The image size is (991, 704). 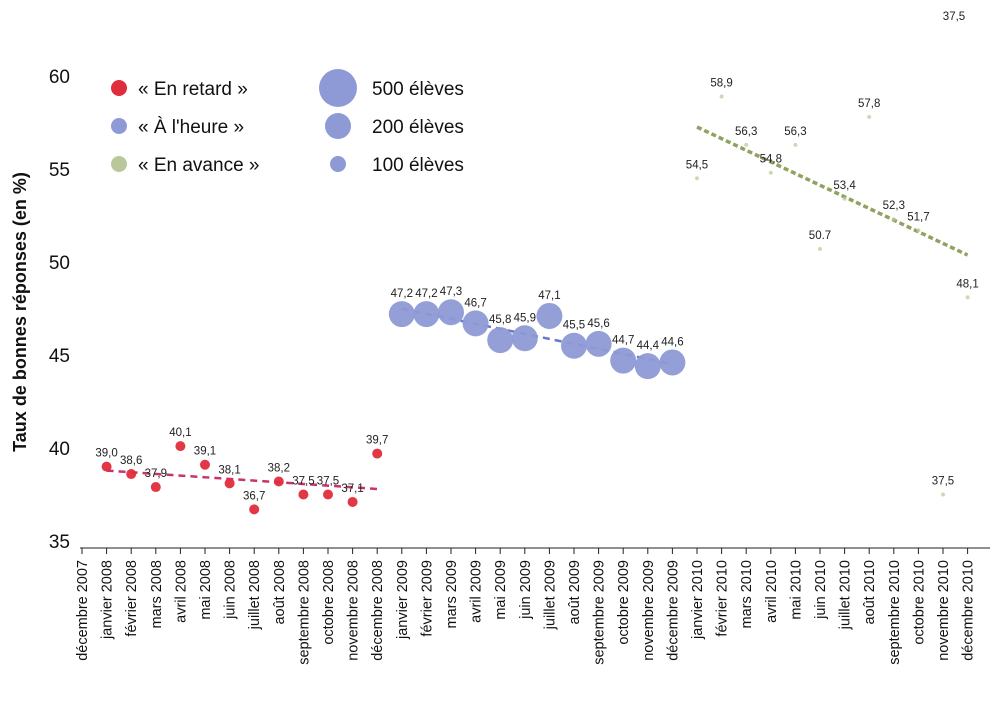 What do you see at coordinates (452, 594) in the screenshot?
I see `x-tick-label: mars 2009` at bounding box center [452, 594].